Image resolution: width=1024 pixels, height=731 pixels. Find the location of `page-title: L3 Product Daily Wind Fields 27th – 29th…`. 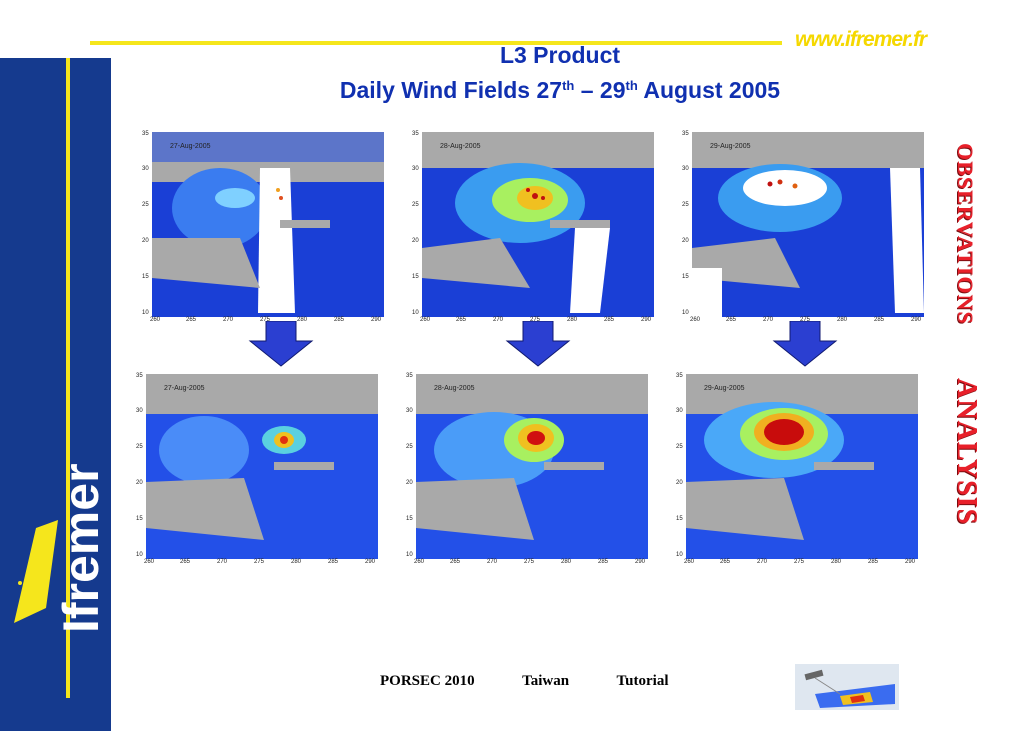

page-title: L3 Product Daily Wind Fields 27th – 29th… is located at coordinates (560, 73).